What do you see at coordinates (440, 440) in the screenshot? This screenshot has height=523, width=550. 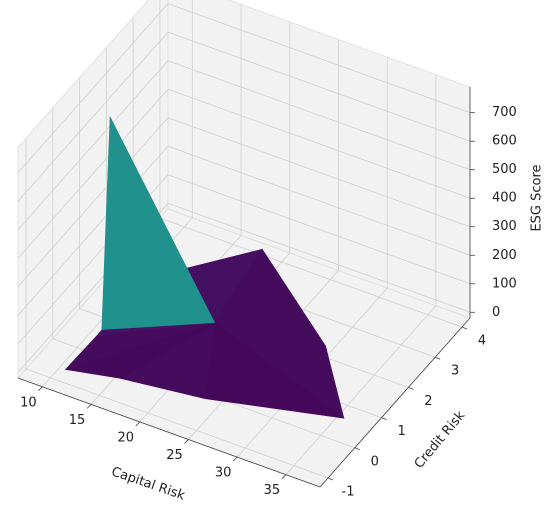 I see `y-axis-label: Credit Risk` at bounding box center [440, 440].